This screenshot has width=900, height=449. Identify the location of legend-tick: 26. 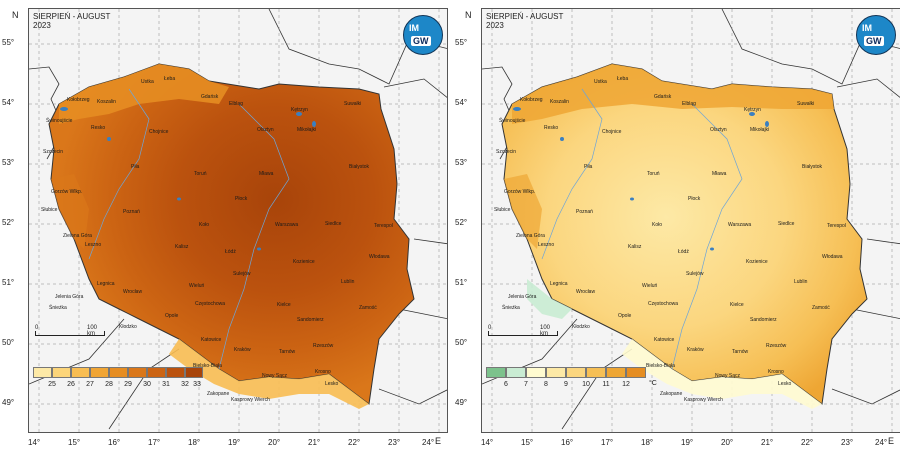
(71, 384).